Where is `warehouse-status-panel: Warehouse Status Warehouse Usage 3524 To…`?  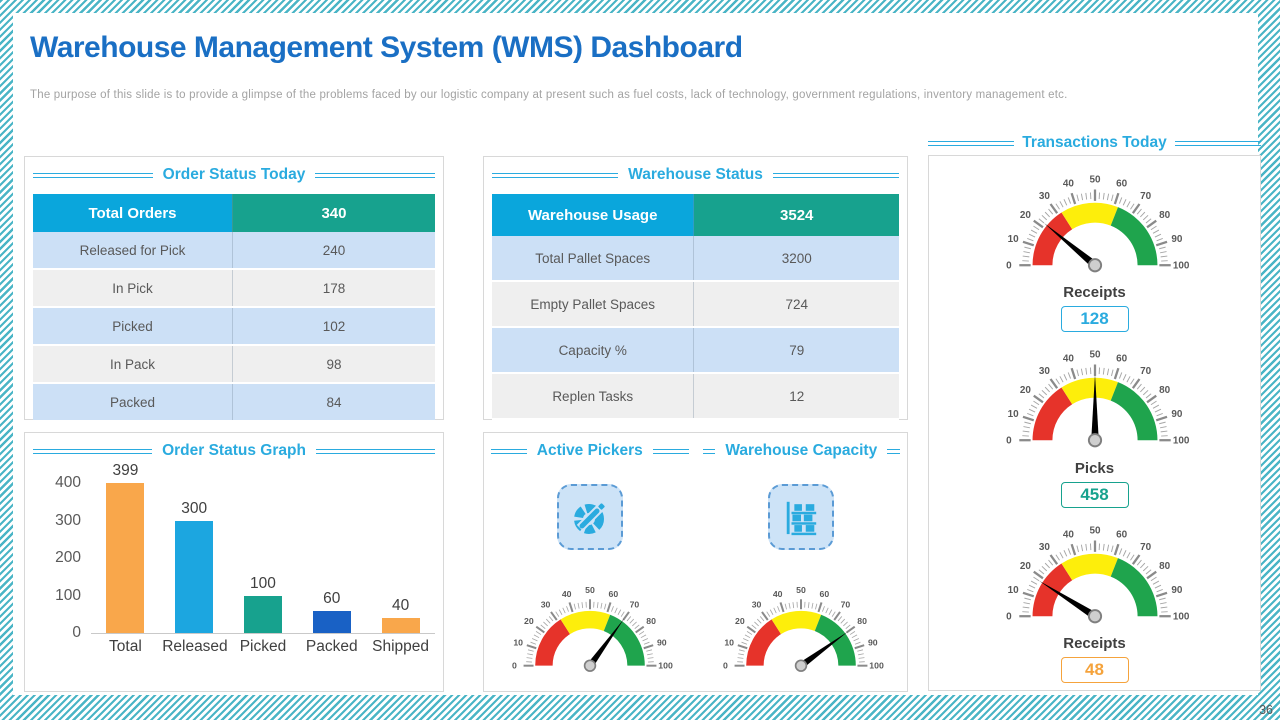 warehouse-status-panel: Warehouse Status Warehouse Usage 3524 To… is located at coordinates (695, 288).